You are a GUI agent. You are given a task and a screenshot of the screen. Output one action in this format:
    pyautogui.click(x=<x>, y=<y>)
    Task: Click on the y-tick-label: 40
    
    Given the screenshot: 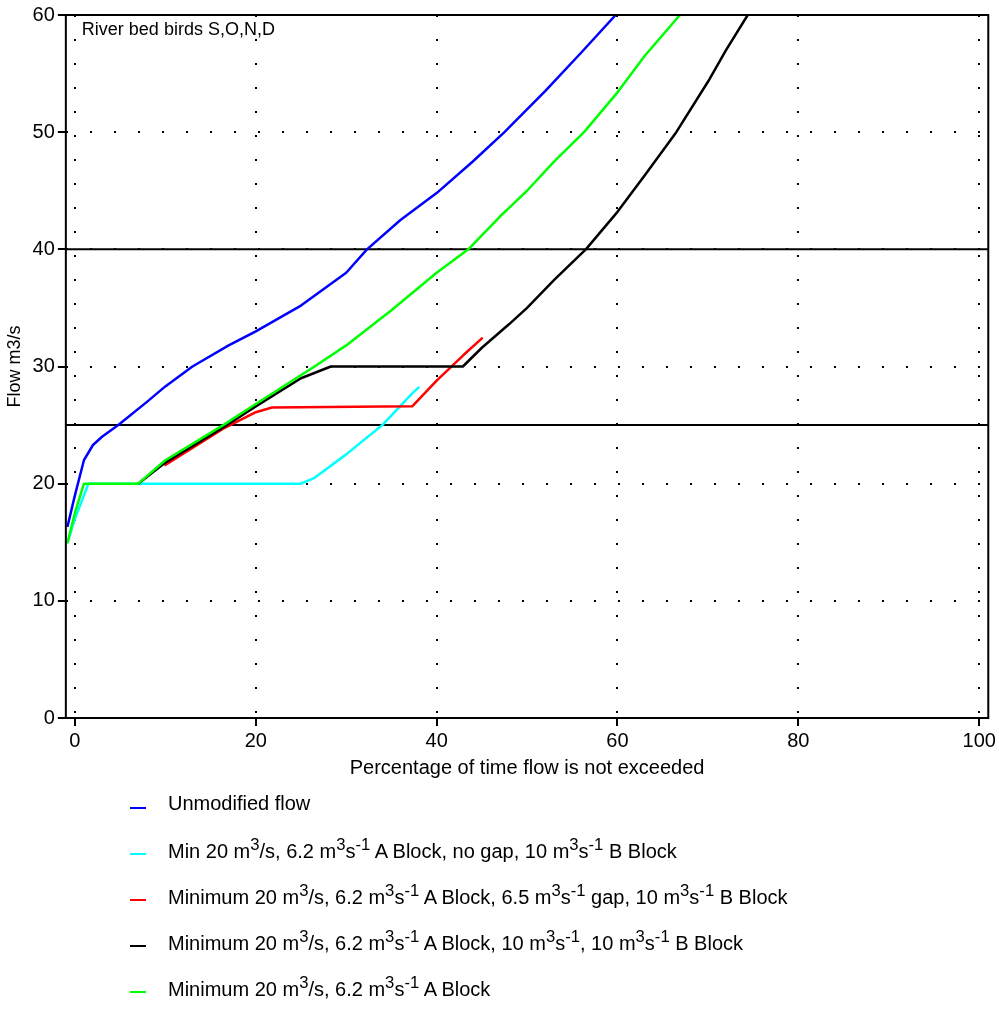 What is the action you would take?
    pyautogui.click(x=43, y=247)
    